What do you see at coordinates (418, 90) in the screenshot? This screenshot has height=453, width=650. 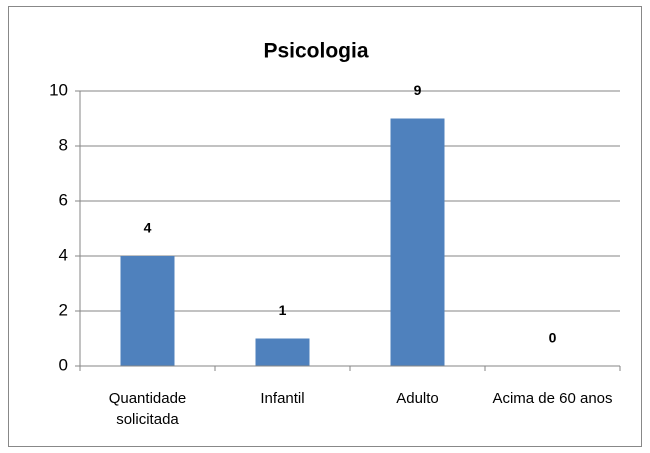 I see `data-label: 9` at bounding box center [418, 90].